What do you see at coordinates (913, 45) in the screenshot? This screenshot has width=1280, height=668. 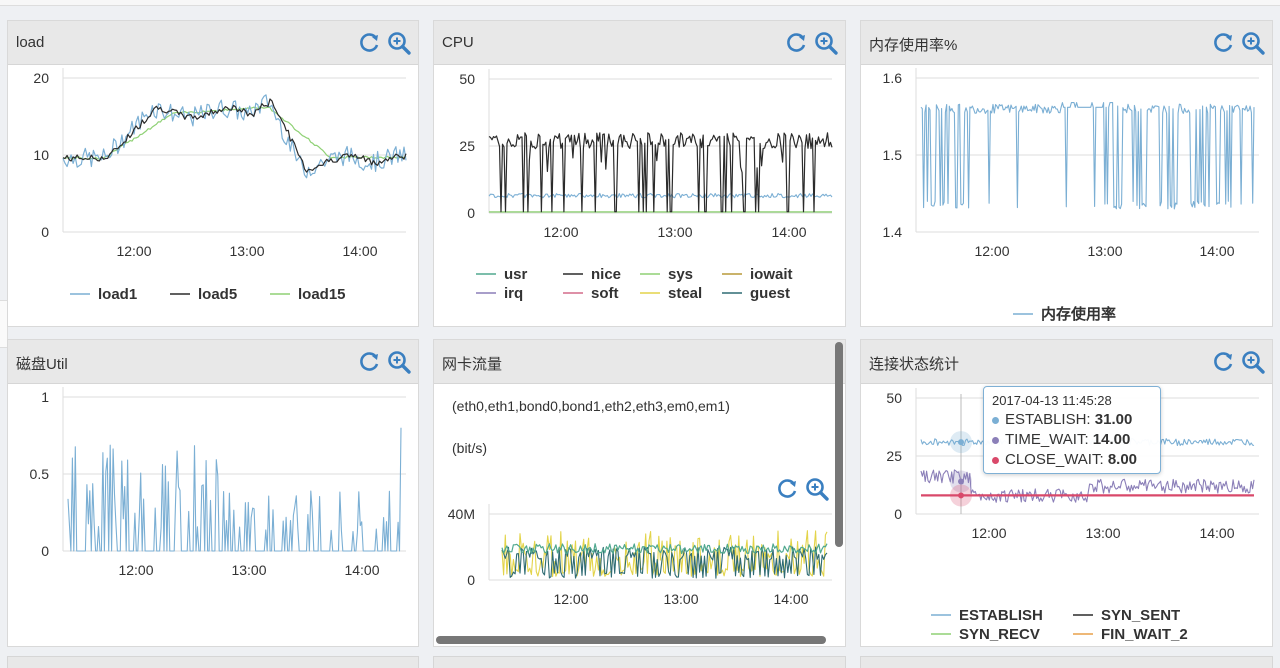 I see `panel-title: 内存使用率%` at bounding box center [913, 45].